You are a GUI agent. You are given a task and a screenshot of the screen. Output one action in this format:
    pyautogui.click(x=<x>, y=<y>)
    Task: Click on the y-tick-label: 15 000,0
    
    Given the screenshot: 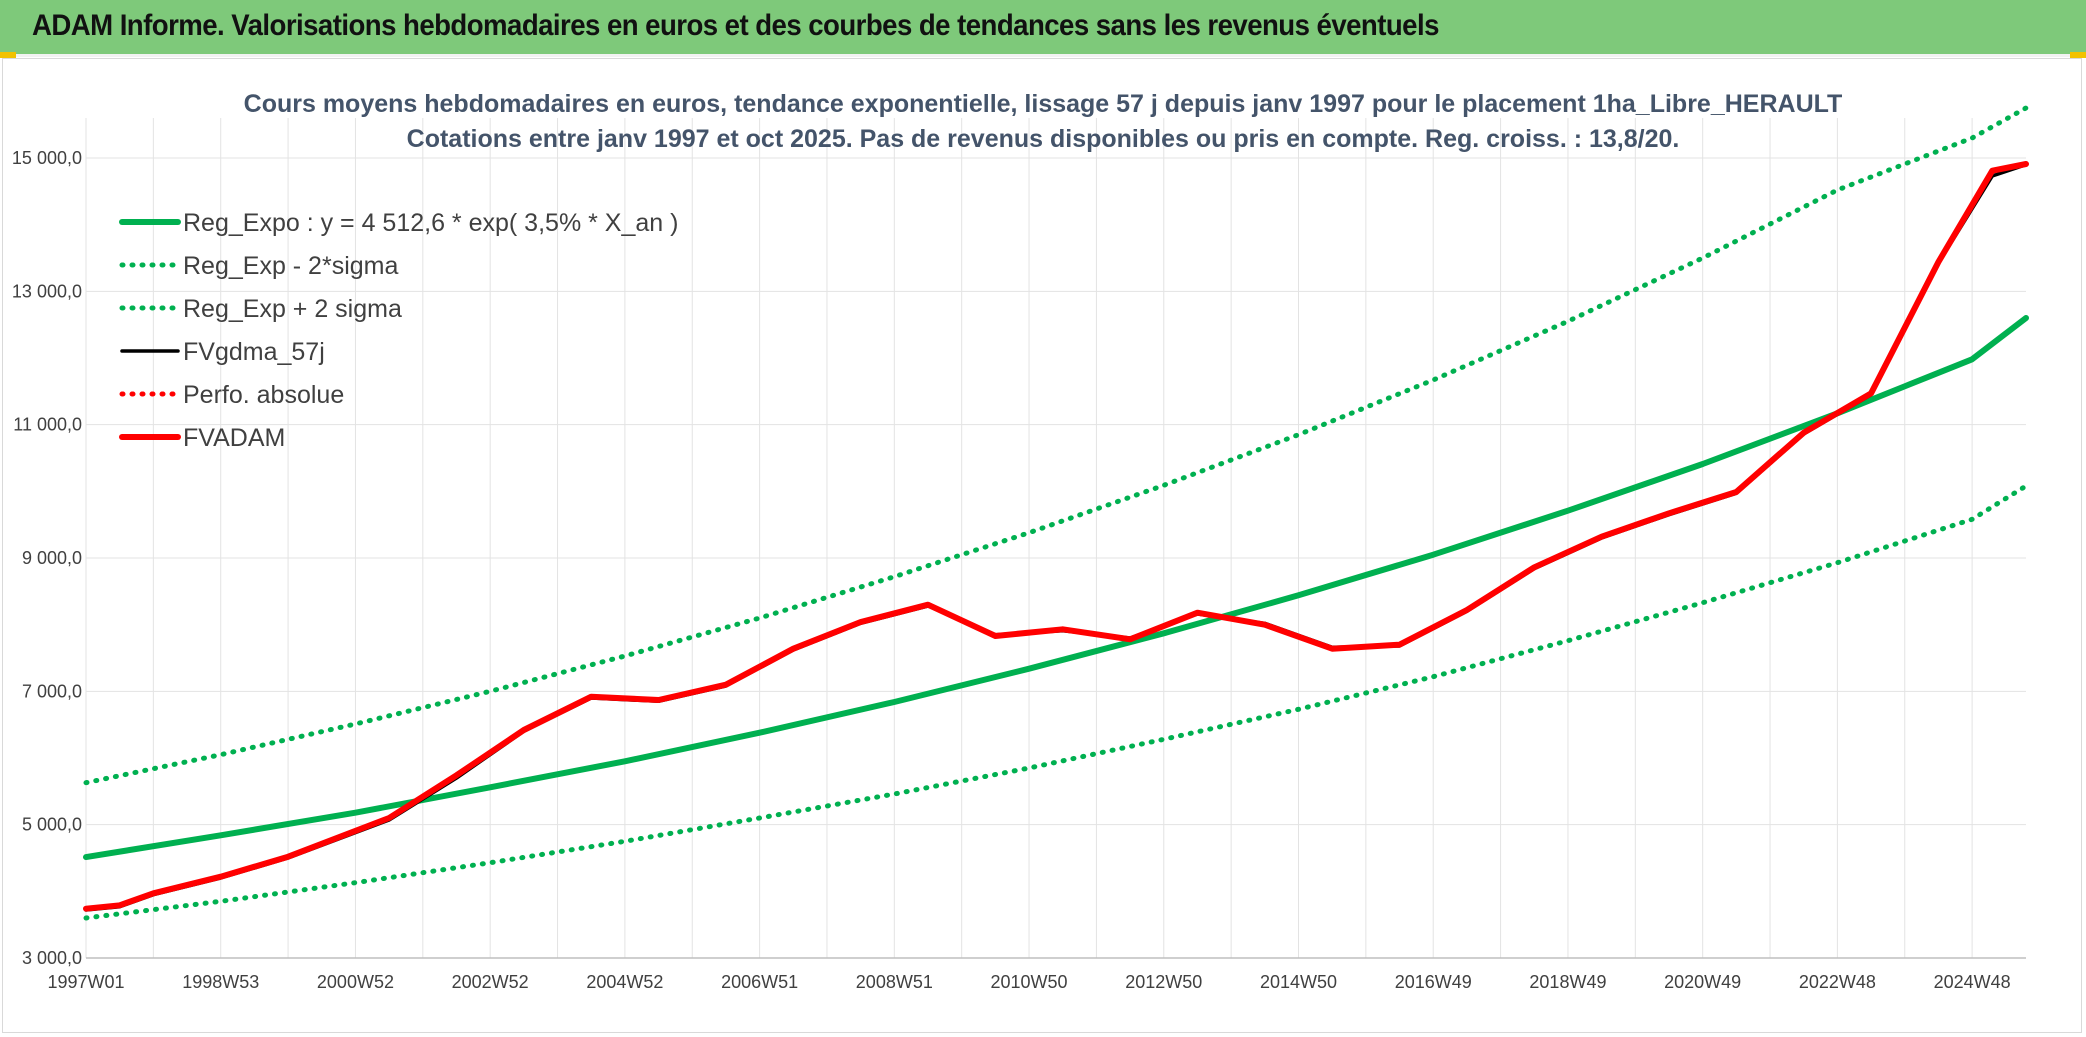 What is the action you would take?
    pyautogui.click(x=47, y=158)
    